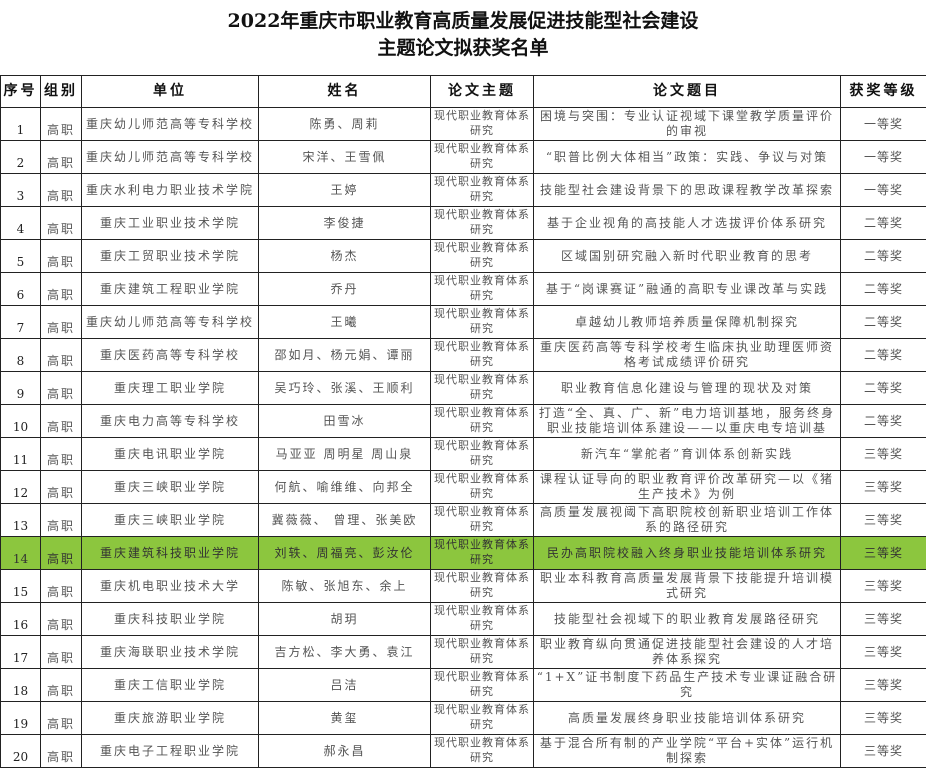  What do you see at coordinates (687, 718) in the screenshot?
I see `cell-paper: 高质量发展终身职业技能培训体系研究` at bounding box center [687, 718].